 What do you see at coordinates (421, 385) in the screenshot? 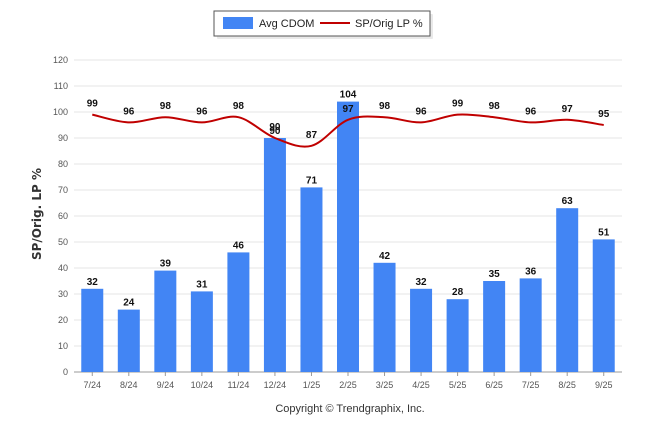
I see `x-tick-label: 4/25` at bounding box center [421, 385].